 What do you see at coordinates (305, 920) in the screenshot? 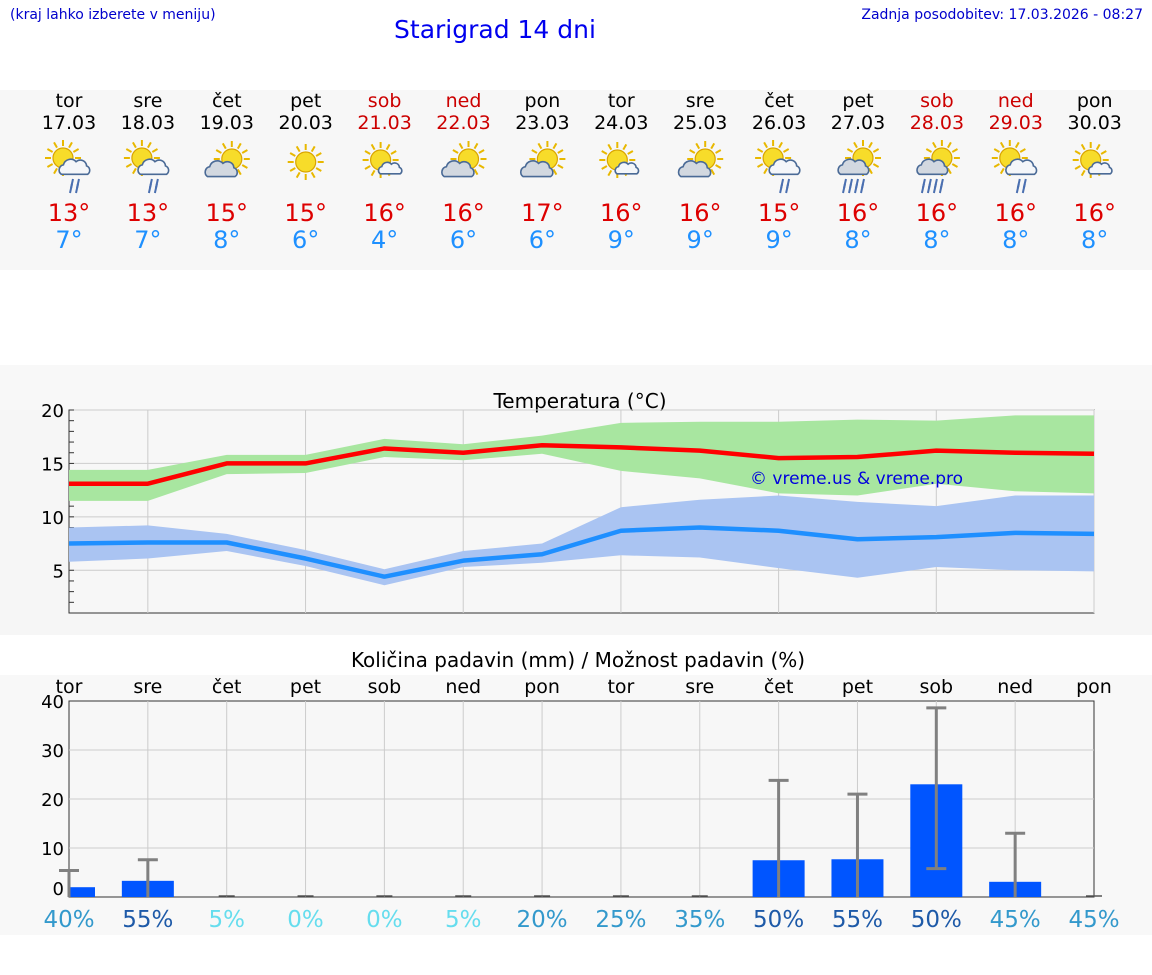
I see `rain-chance-label: 0%` at bounding box center [305, 920].